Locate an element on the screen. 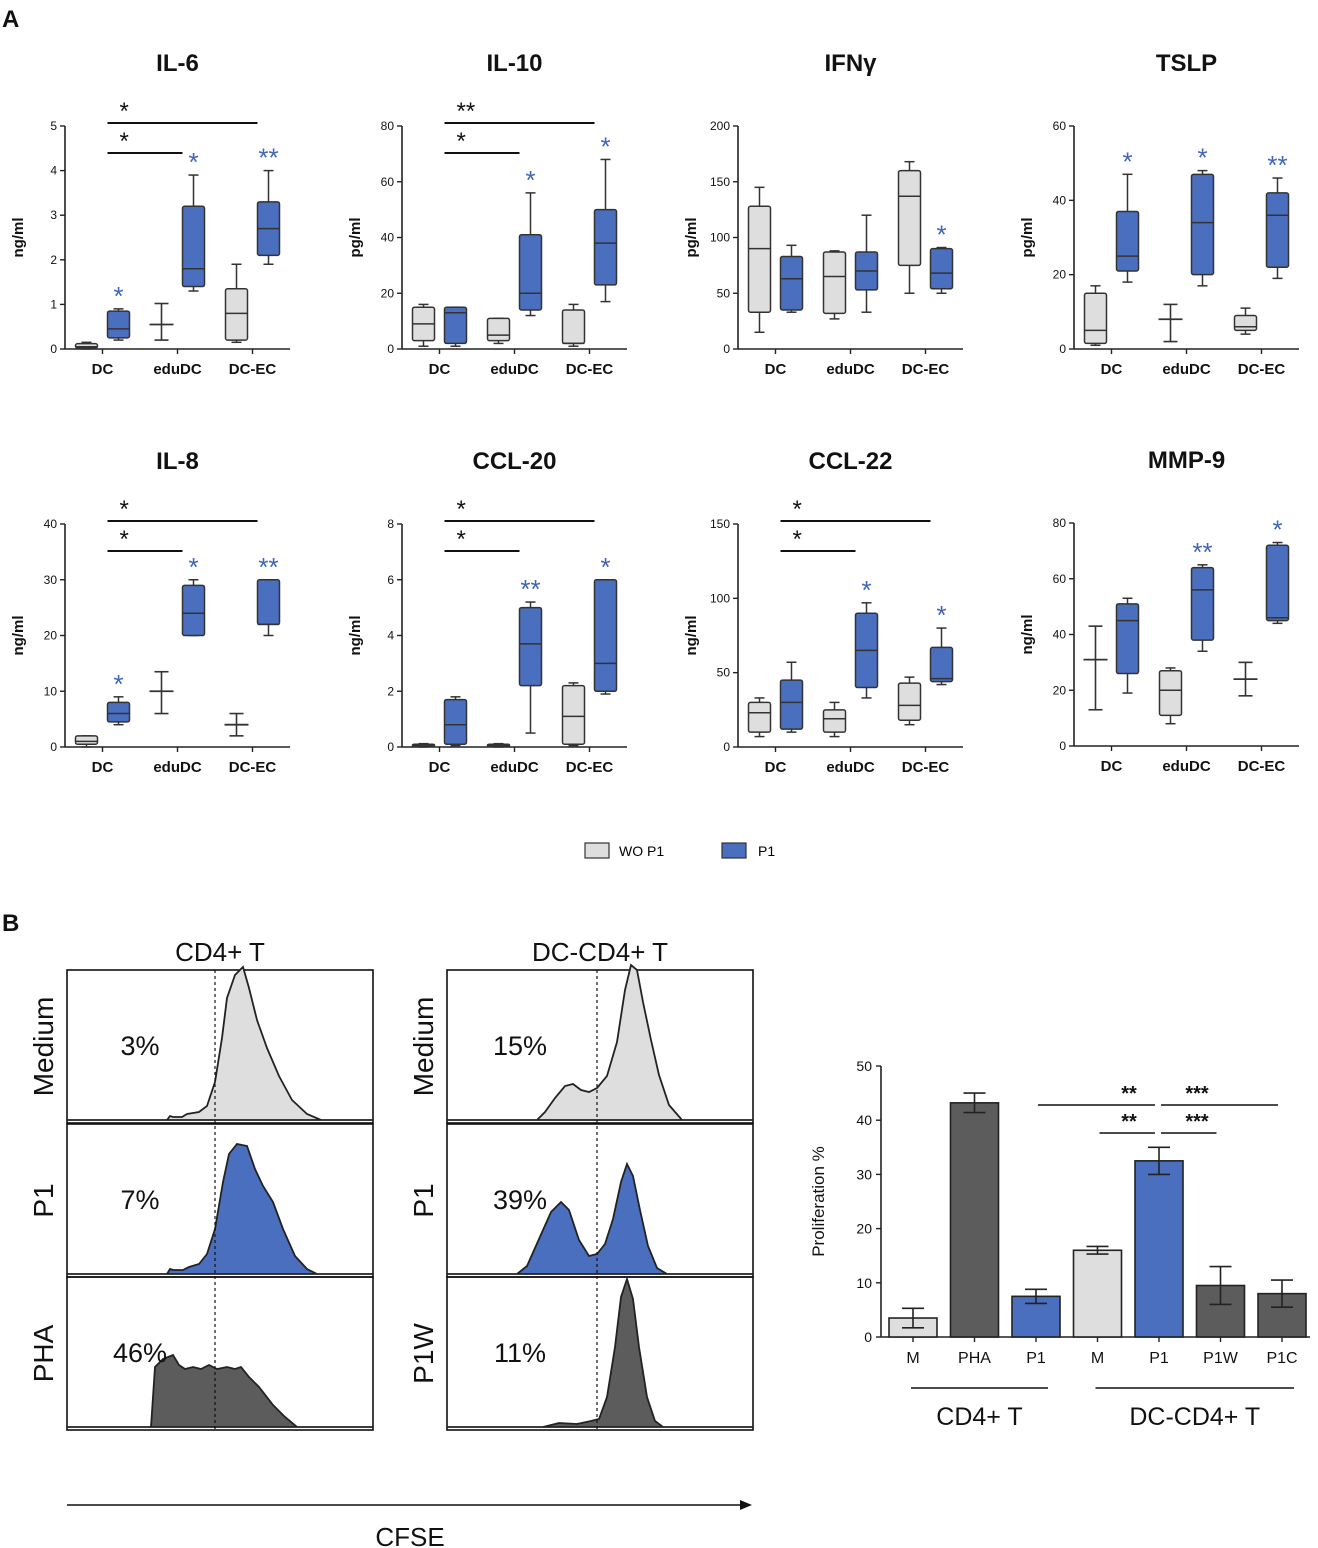  row-label: P1W is located at coordinates (423, 1353).